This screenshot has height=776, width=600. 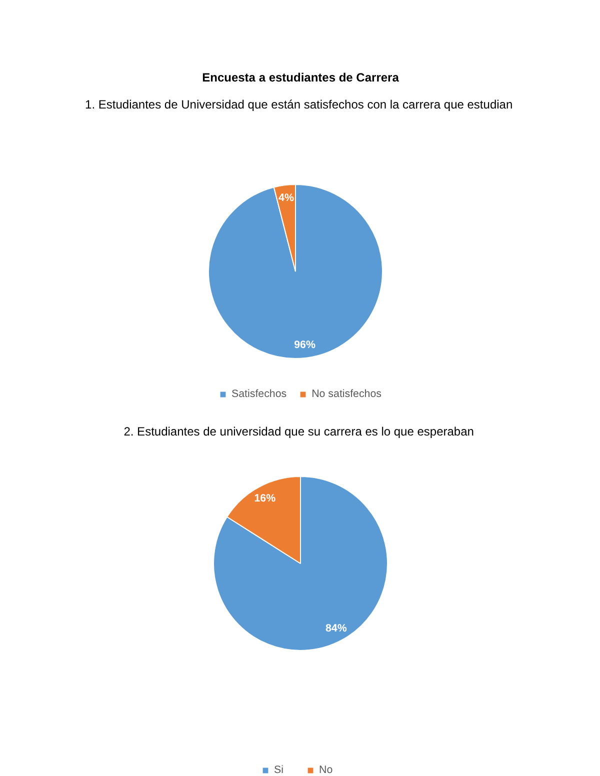 I want to click on chart-title: Encuesta a estudiantes de Carrera, so click(x=301, y=77).